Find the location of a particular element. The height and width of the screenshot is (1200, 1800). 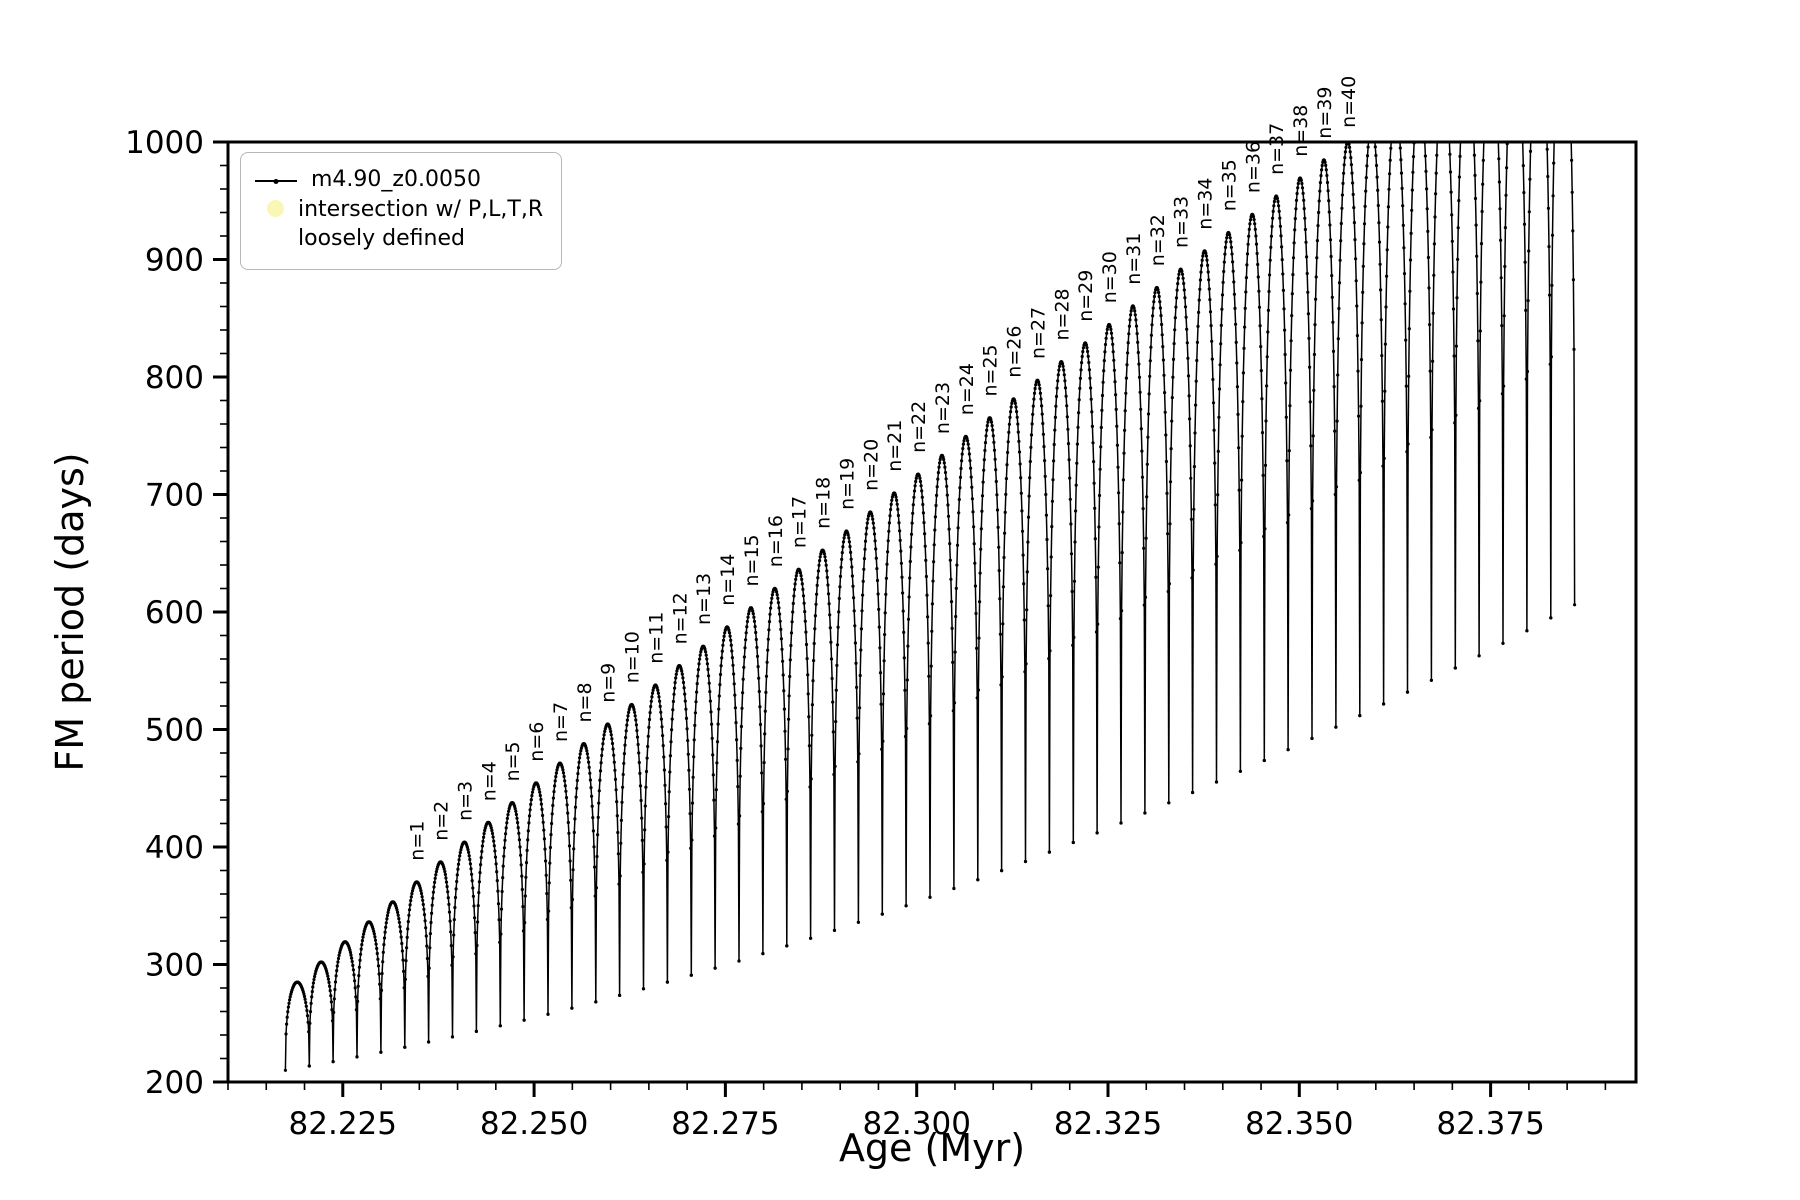

peak-label: n=40 is located at coordinates (1349, 102).